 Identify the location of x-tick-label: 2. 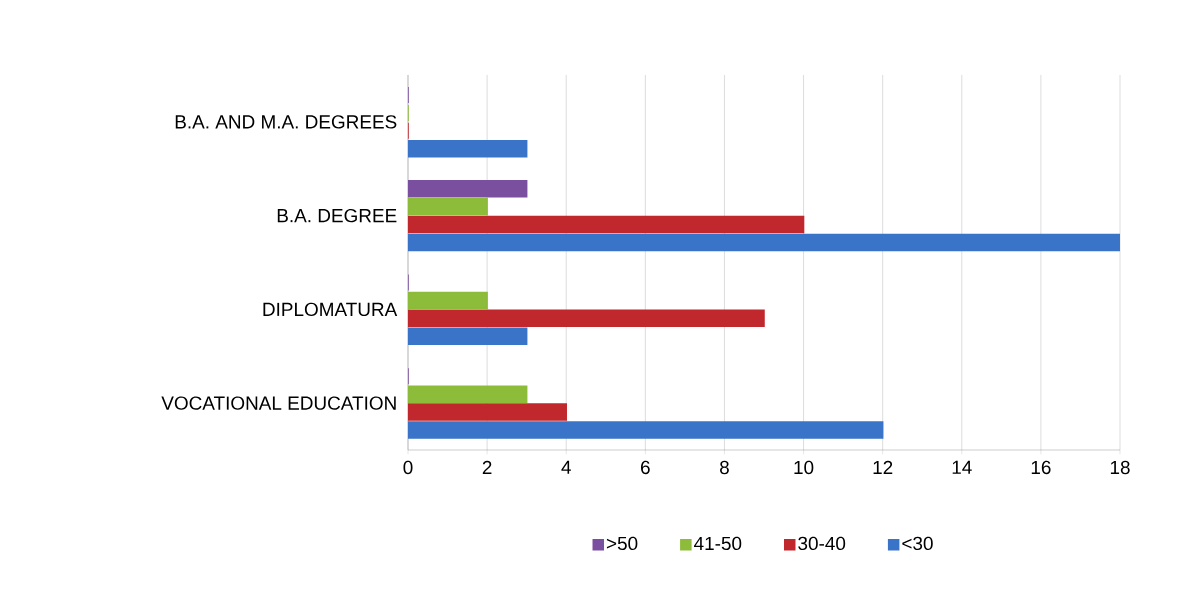
(487, 467).